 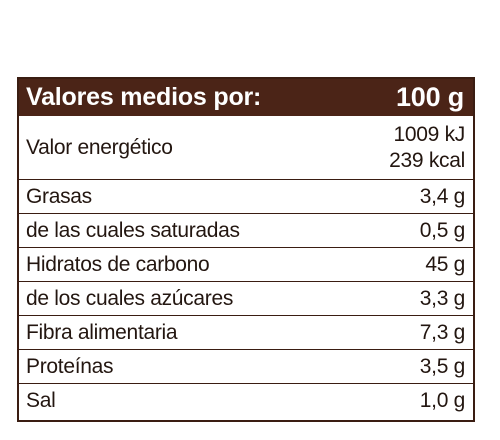 What do you see at coordinates (246, 298) in the screenshot?
I see `table-row: de los cuales azúcares 3,3 g` at bounding box center [246, 298].